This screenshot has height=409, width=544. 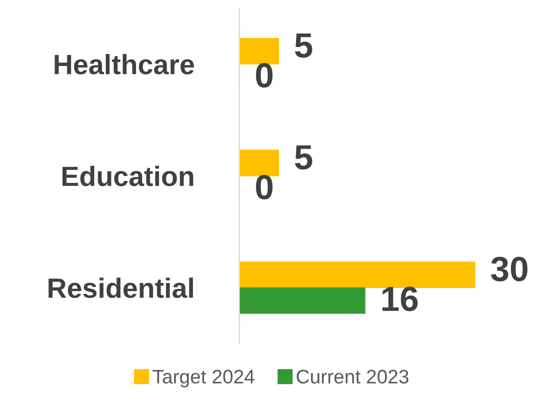 I want to click on legend-label: Target 2024, so click(x=203, y=379).